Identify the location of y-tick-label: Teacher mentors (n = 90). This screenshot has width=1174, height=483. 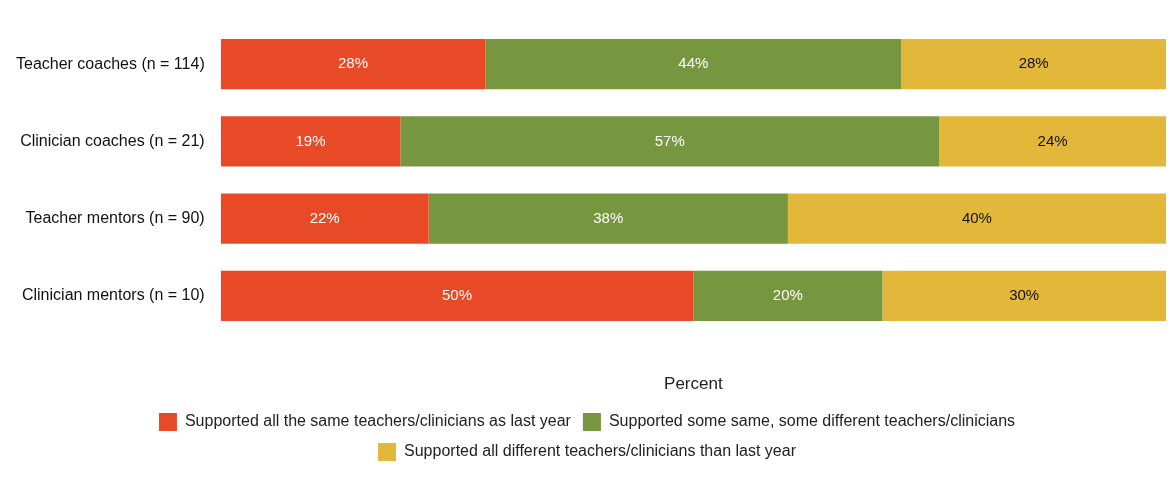
(115, 218).